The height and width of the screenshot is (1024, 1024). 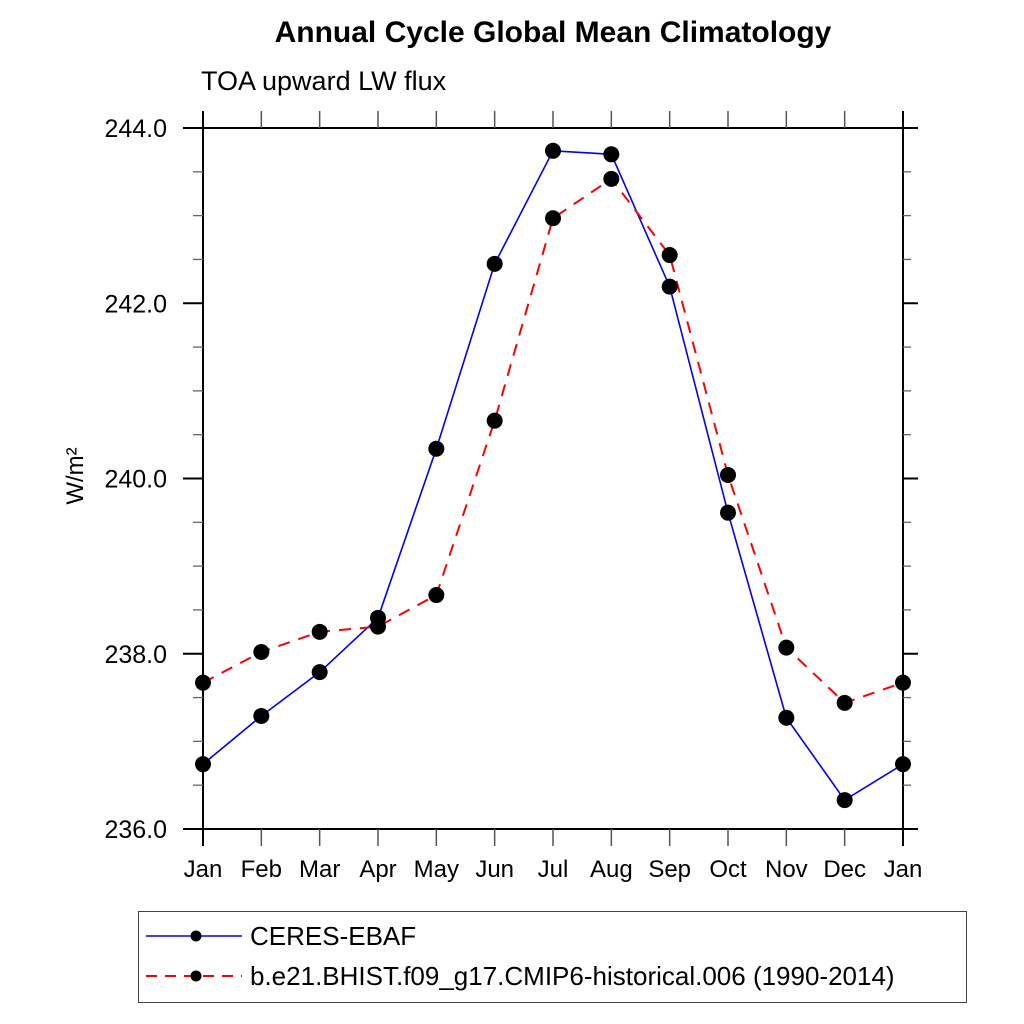 I want to click on x-tick-label: Nov, so click(x=786, y=869).